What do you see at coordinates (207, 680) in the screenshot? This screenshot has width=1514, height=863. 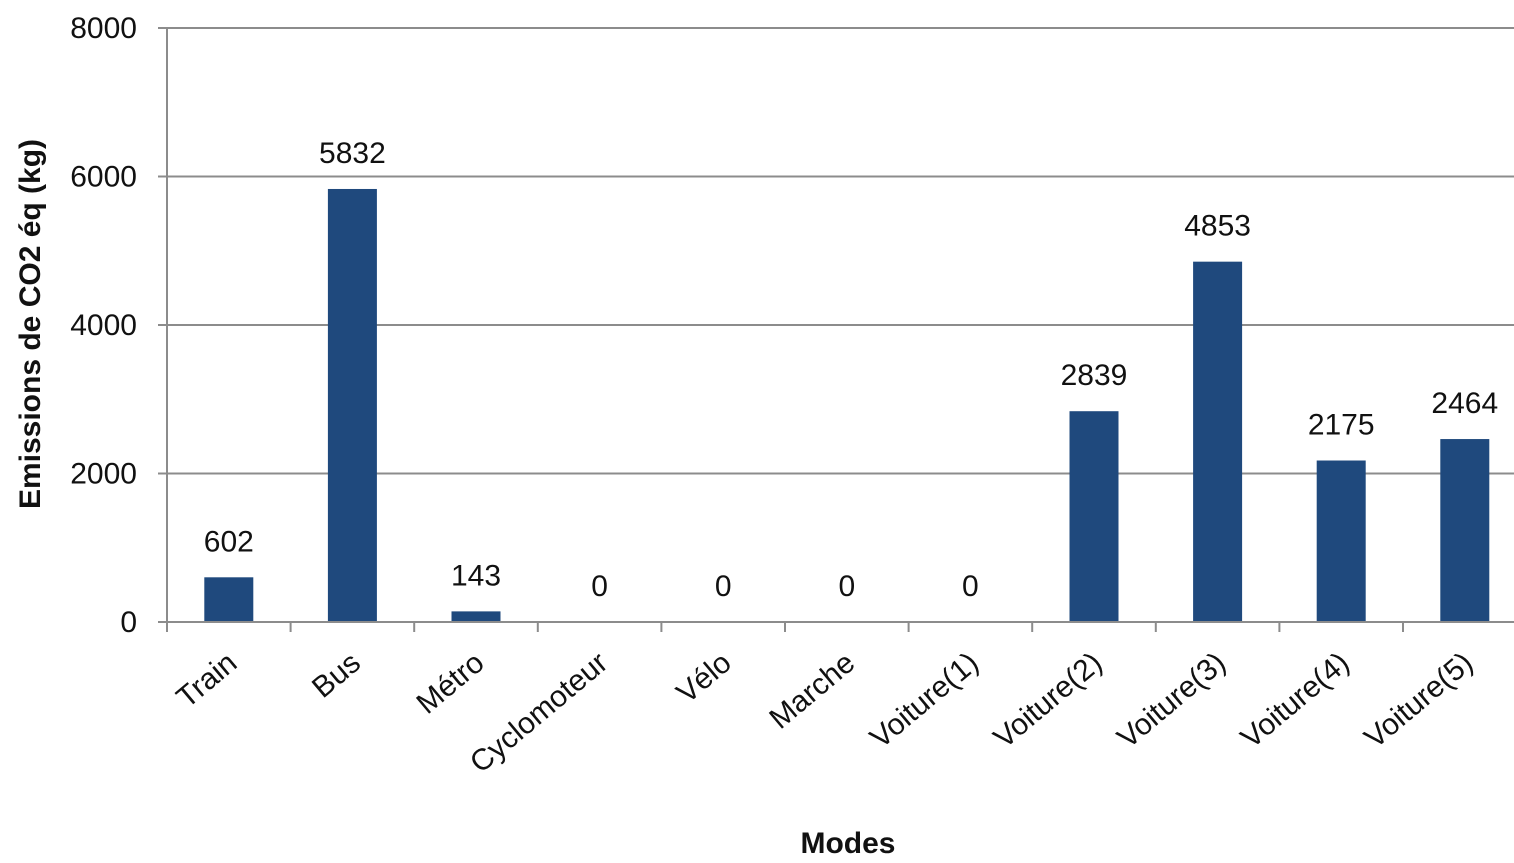 I see `x-tick-label: Train` at bounding box center [207, 680].